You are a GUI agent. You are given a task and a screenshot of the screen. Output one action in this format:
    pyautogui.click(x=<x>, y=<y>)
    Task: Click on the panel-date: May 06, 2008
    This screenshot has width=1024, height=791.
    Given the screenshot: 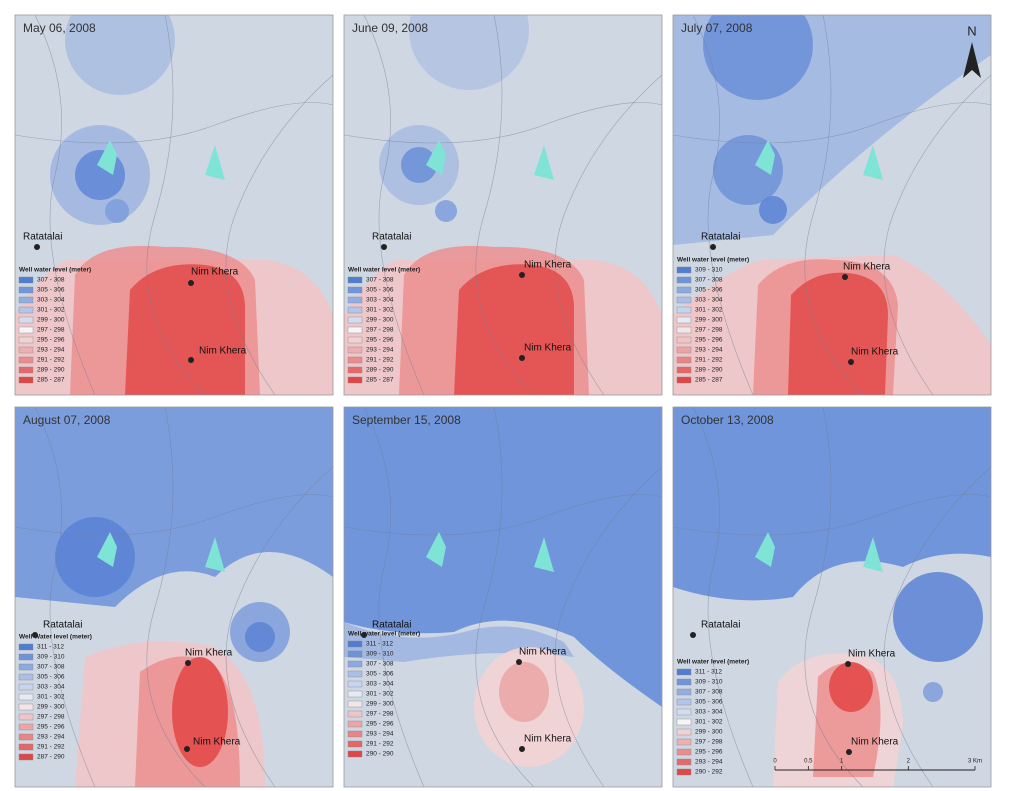 What is the action you would take?
    pyautogui.click(x=59, y=28)
    